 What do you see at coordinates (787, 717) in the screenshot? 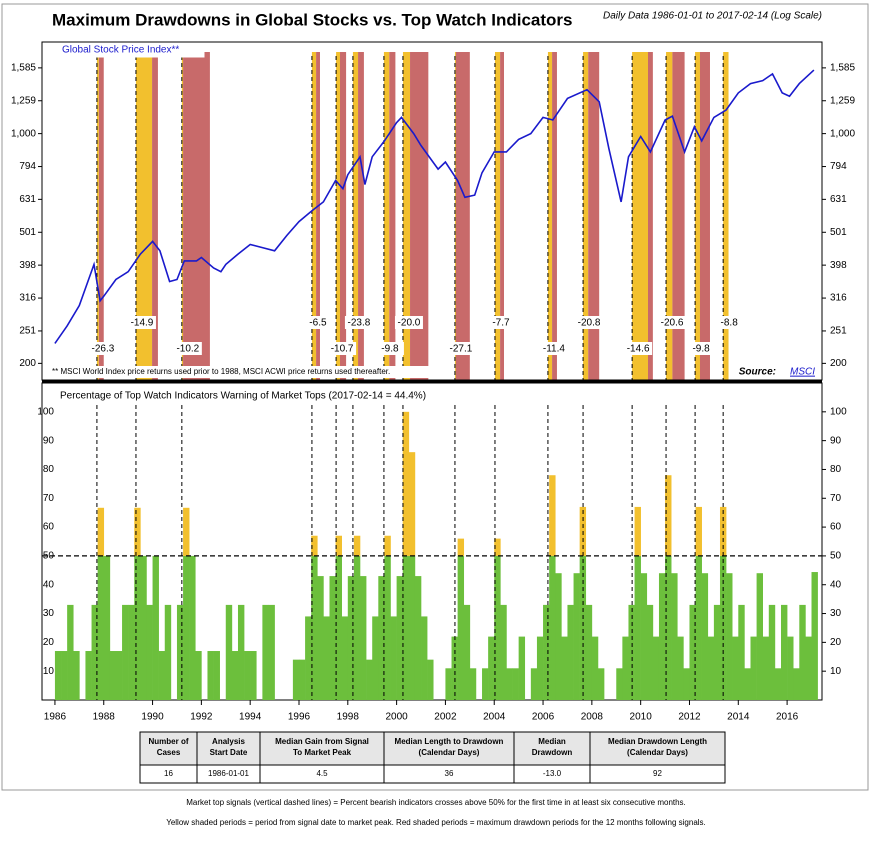
I see `x-tick-label: 2016` at bounding box center [787, 717].